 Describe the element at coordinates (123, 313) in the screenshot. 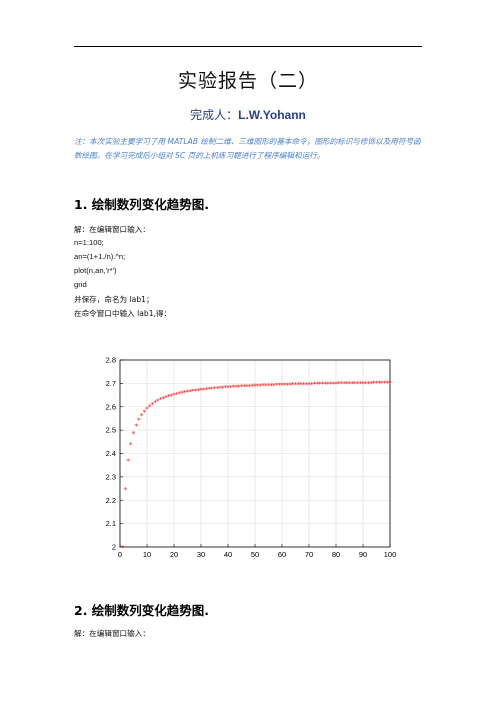

I see `section-1-line: 在命令窗口中输入 lab1,得：` at that location.